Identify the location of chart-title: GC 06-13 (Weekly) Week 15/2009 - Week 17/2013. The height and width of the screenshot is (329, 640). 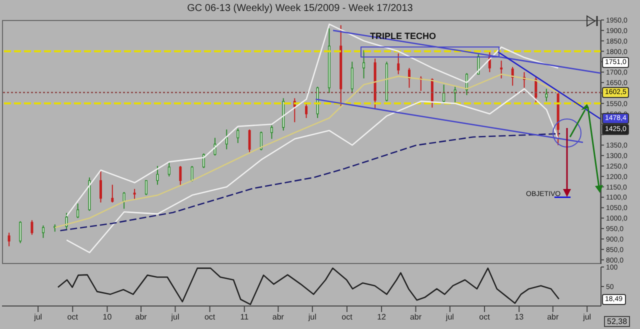
(300, 8).